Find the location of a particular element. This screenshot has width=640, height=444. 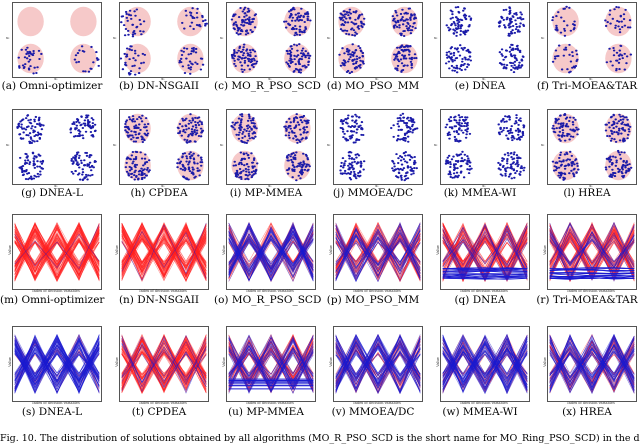

panel-caption: (e) DNEA is located at coordinates (480, 86).